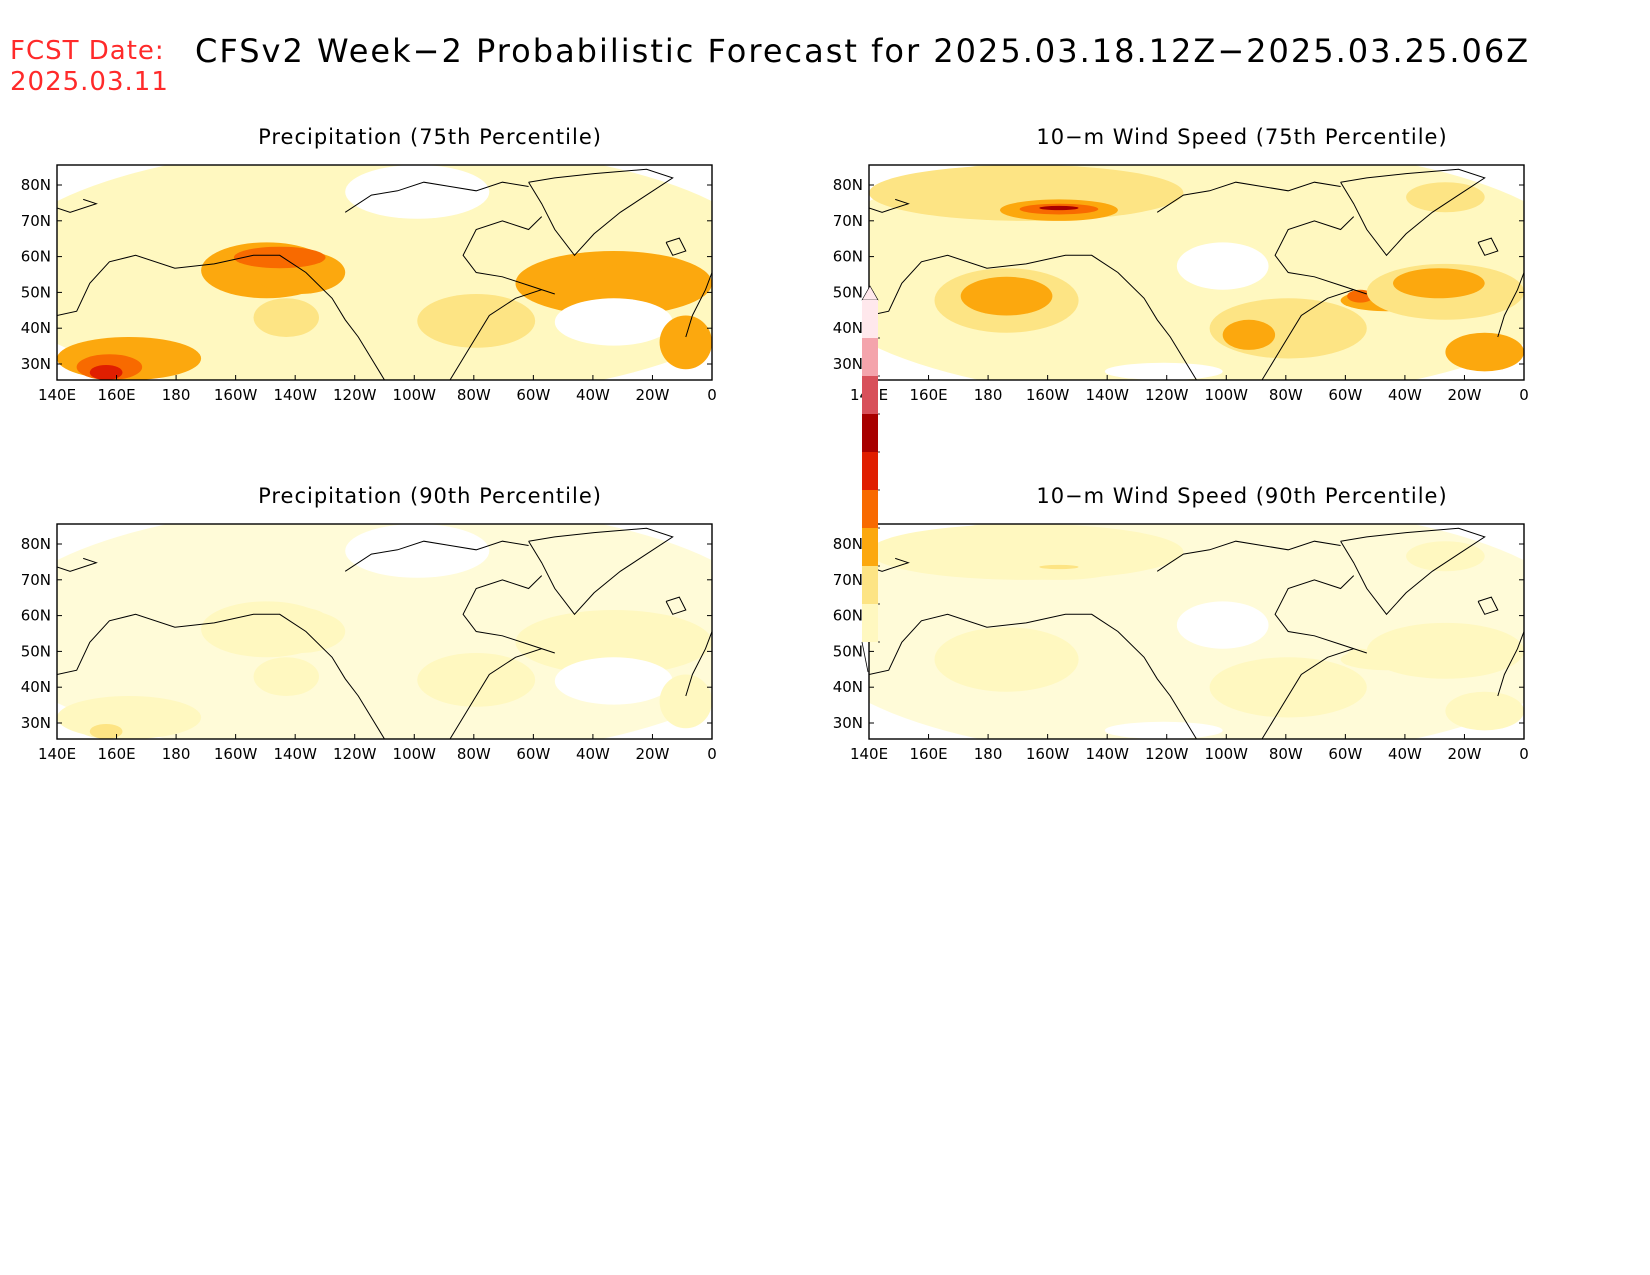  I want to click on panel-title: 10−m Wind Speed (90th Percentile), so click(1242, 496).